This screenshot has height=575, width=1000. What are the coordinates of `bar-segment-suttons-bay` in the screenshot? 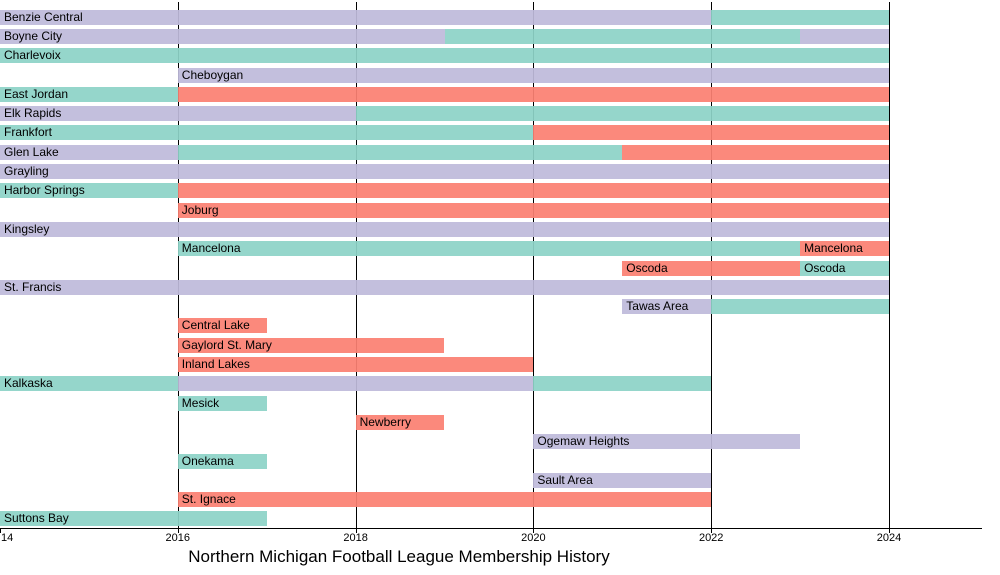 It's located at (133, 519).